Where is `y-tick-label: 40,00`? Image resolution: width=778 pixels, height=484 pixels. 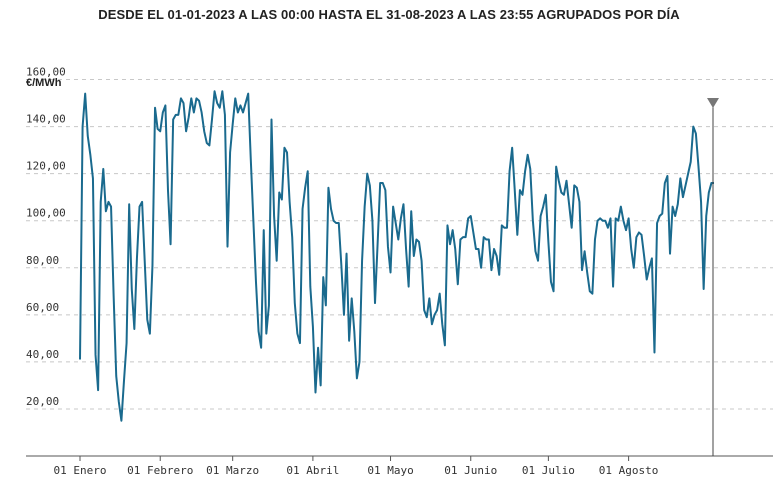 y-tick-label: 40,00 is located at coordinates (42, 354).